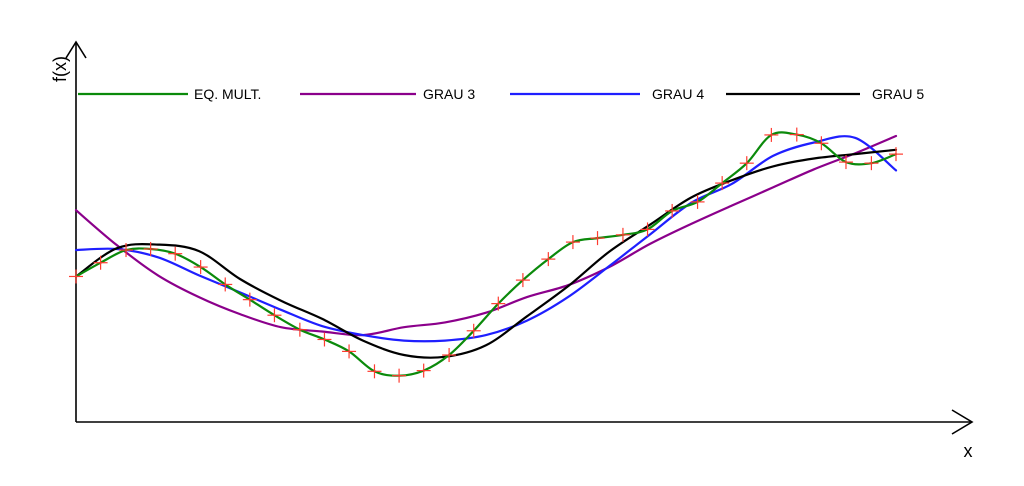 The height and width of the screenshot is (486, 1024). Describe the element at coordinates (76, 49) in the screenshot. I see `y-axis-arrow-icon` at that location.